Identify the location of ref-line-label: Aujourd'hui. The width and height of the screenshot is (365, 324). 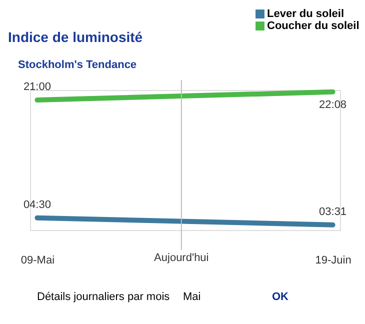
(181, 258).